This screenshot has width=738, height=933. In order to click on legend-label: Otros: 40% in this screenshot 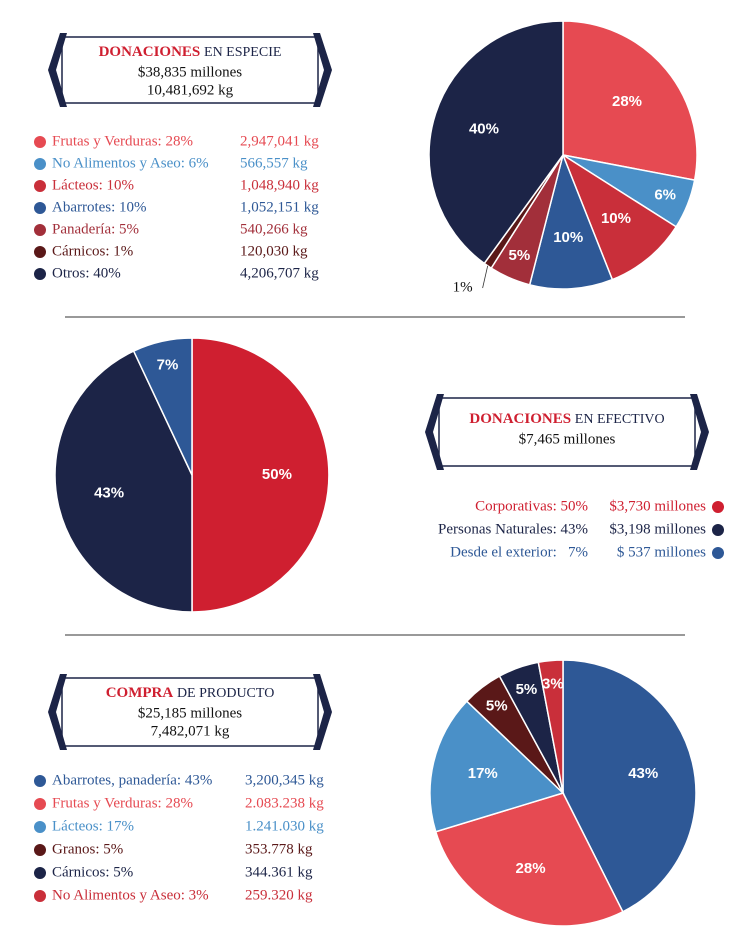, I will do `click(86, 273)`.